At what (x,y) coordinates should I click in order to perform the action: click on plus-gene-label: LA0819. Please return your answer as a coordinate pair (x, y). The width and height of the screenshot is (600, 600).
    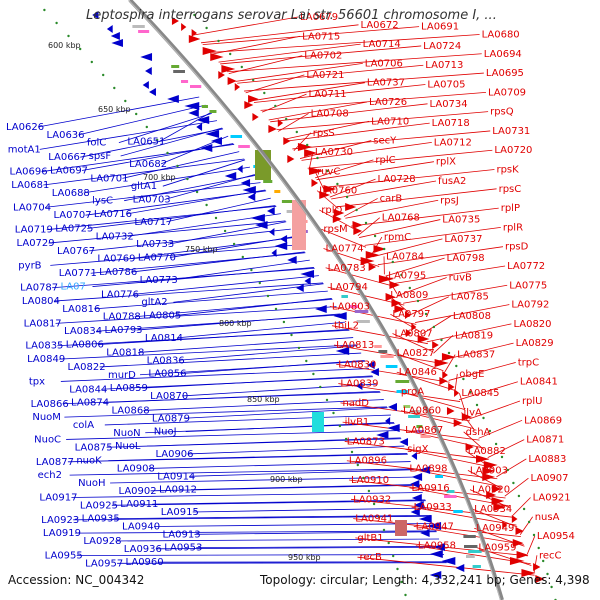
    Looking at the image, I should click on (474, 335).